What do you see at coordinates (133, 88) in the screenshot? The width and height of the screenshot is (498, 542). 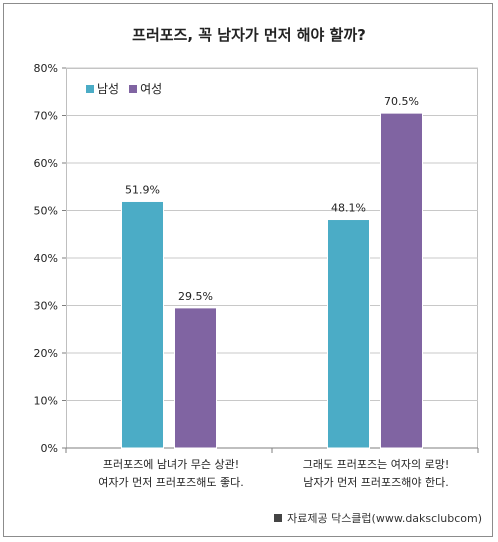 I see `legend-swatch-female` at bounding box center [133, 88].